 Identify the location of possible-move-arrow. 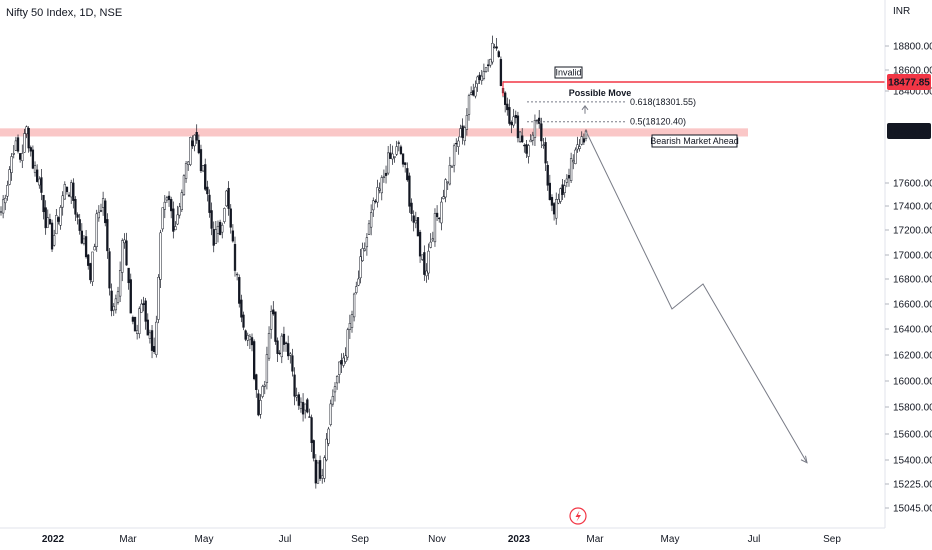
(585, 109).